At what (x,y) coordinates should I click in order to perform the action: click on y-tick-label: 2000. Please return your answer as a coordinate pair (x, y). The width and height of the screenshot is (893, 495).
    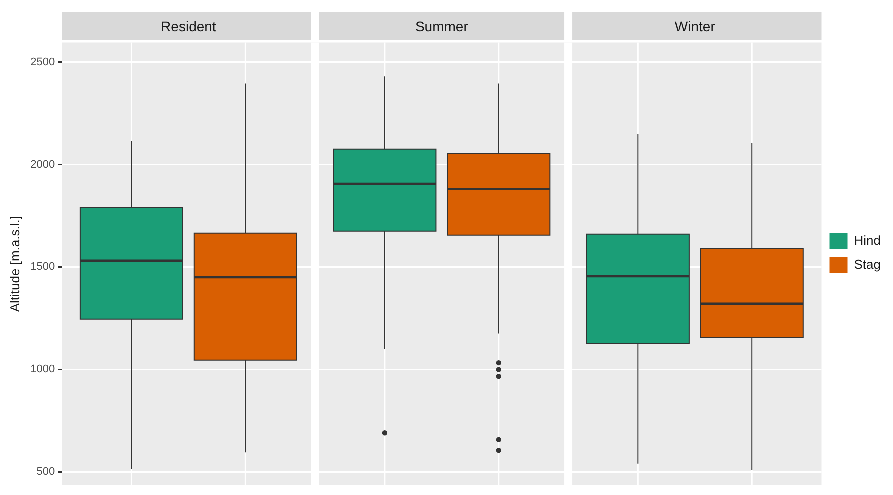
    Looking at the image, I should click on (43, 164).